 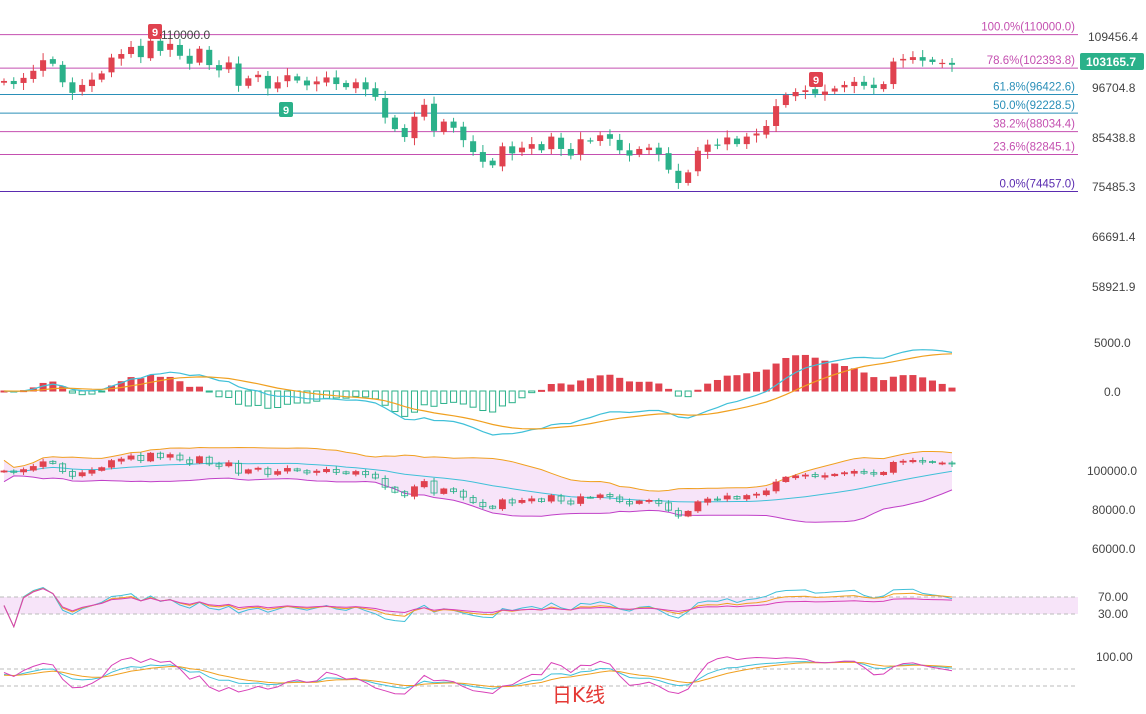 I want to click on rsi-panel: 70.00 30.00, so click(x=564, y=608).